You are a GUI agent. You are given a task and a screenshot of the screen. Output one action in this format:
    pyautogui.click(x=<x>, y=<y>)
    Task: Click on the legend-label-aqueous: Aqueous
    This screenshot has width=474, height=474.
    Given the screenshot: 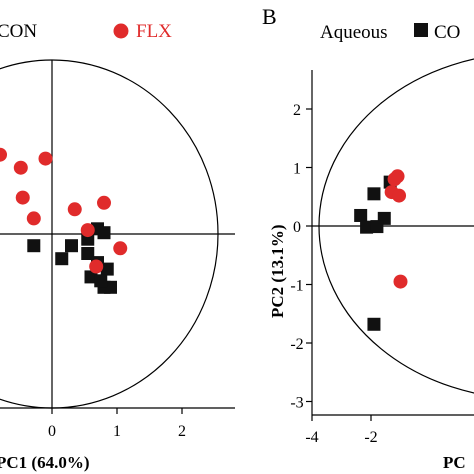 What is the action you would take?
    pyautogui.click(x=354, y=32)
    